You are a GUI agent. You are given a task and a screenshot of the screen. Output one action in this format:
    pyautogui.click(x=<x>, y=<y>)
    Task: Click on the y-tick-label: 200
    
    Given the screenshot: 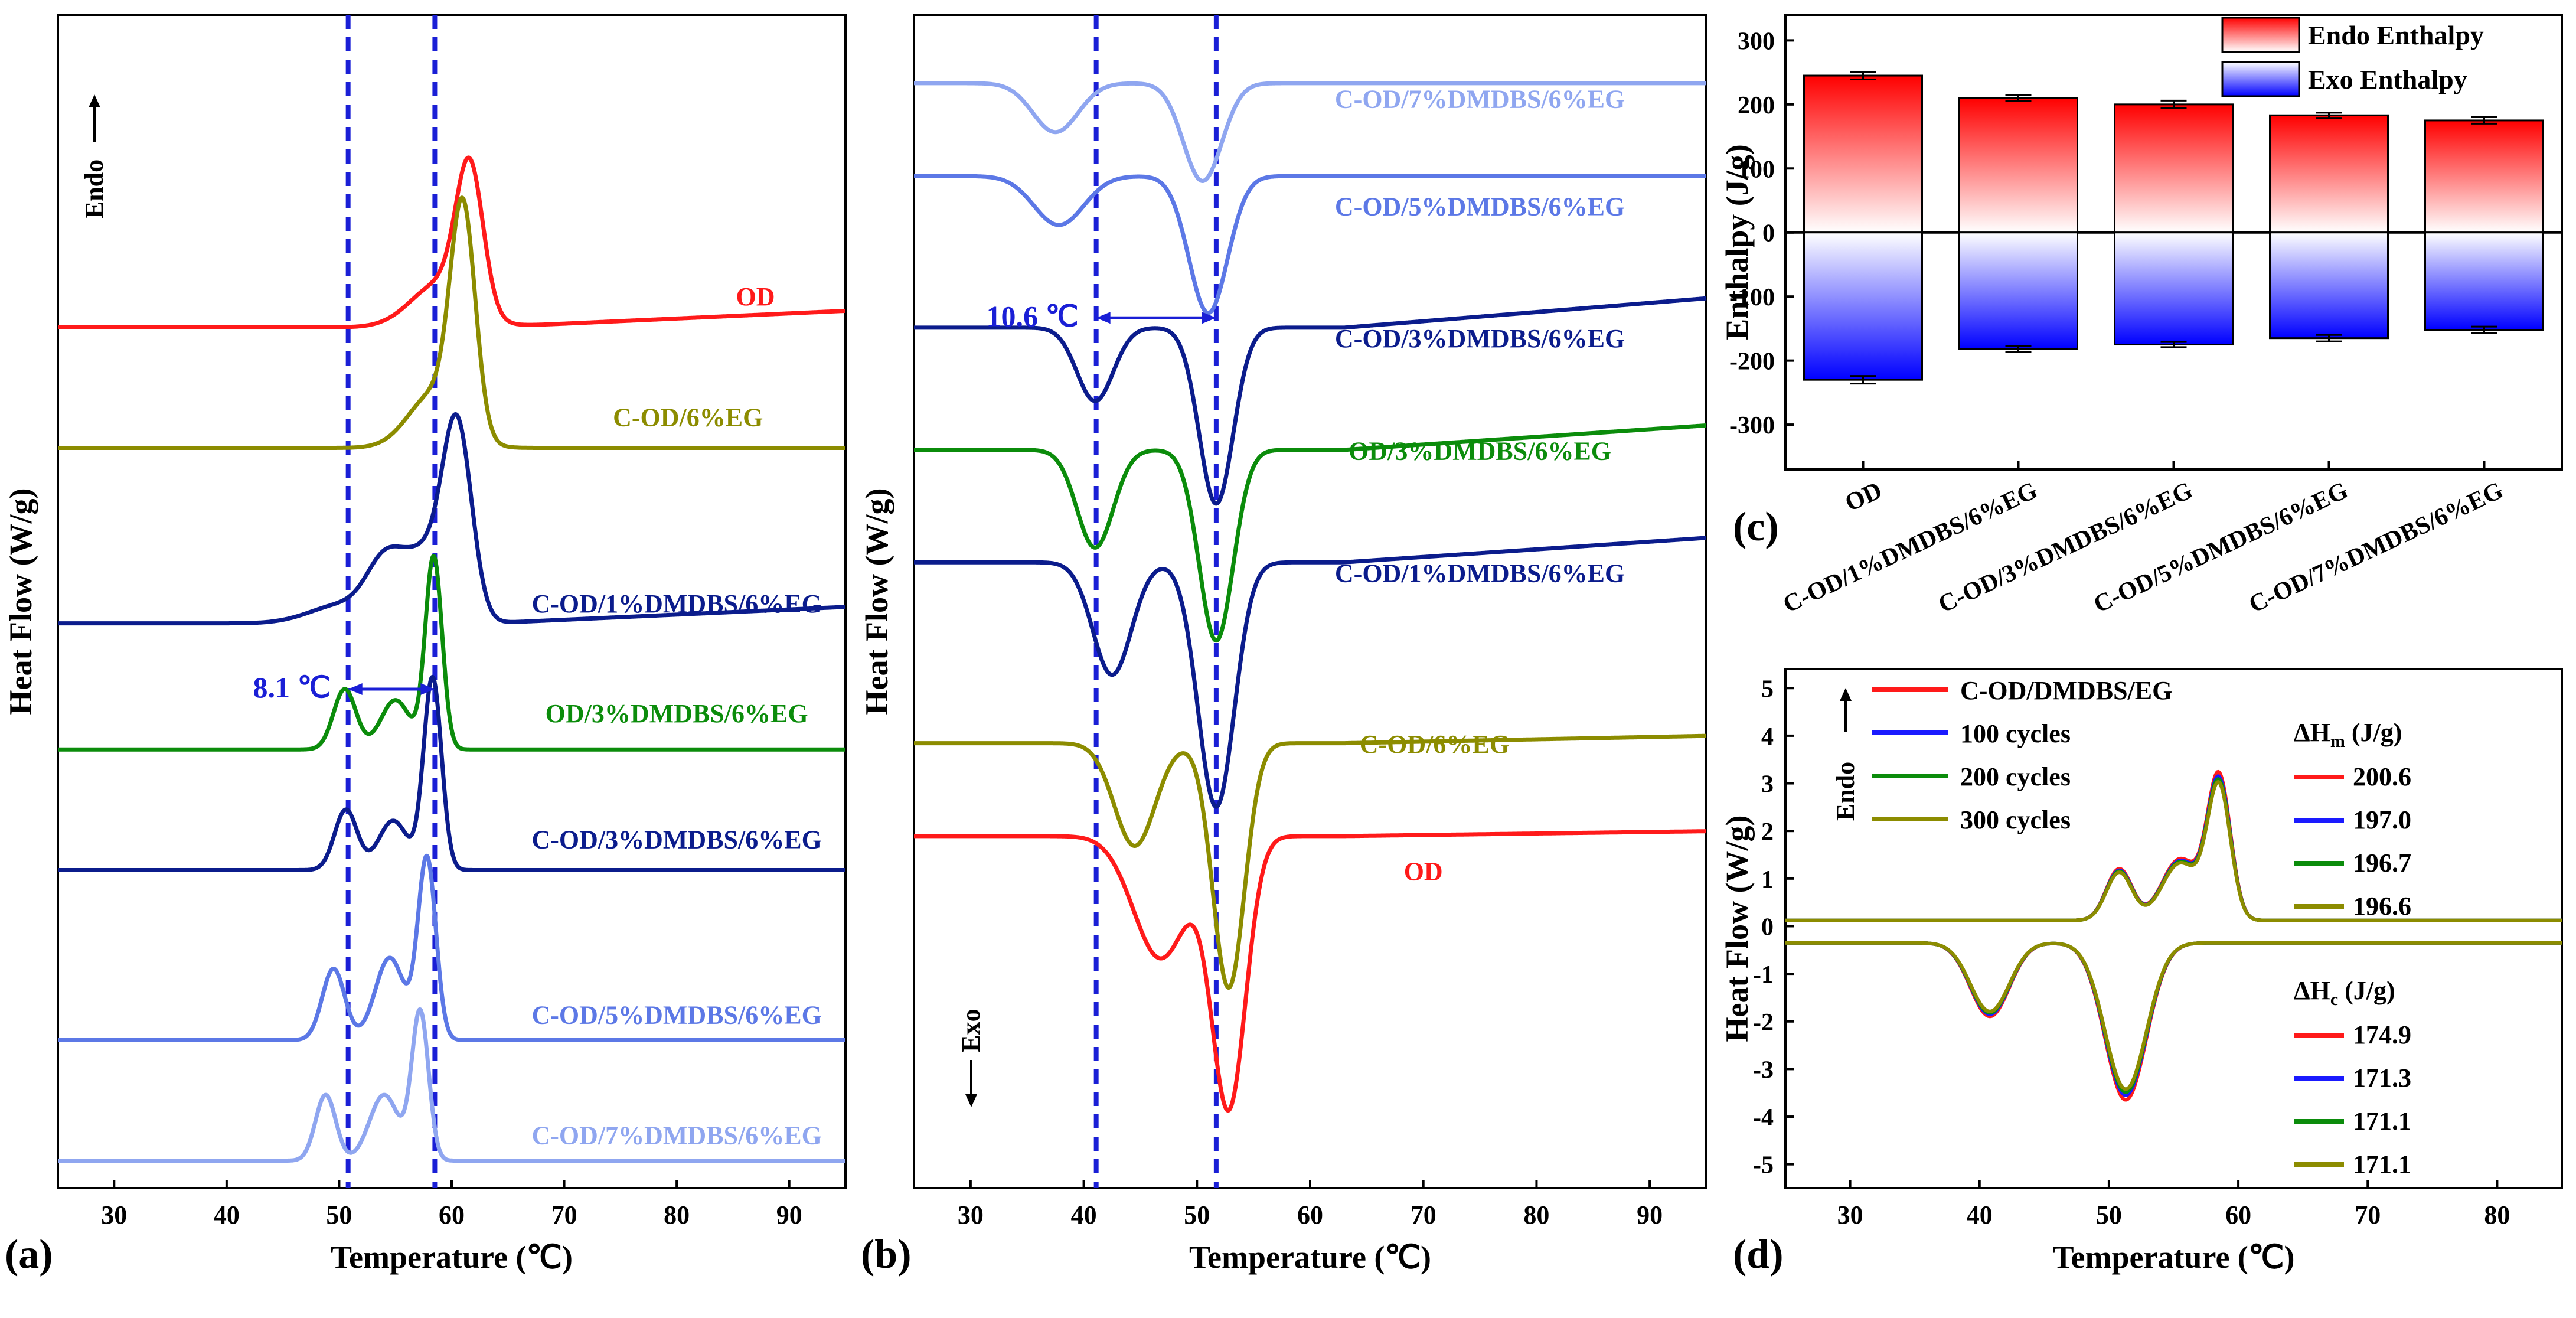 What is the action you would take?
    pyautogui.click(x=1756, y=105)
    